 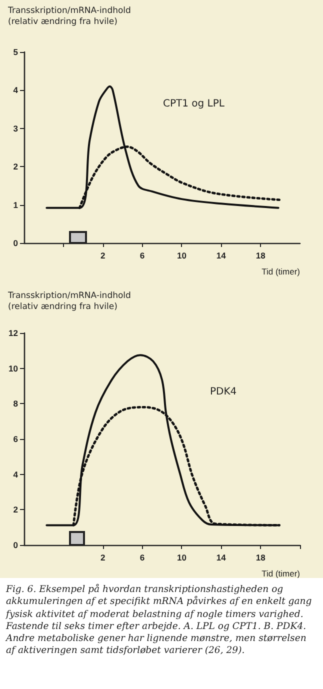 I want to click on y-tick-label: 8, so click(x=15, y=403).